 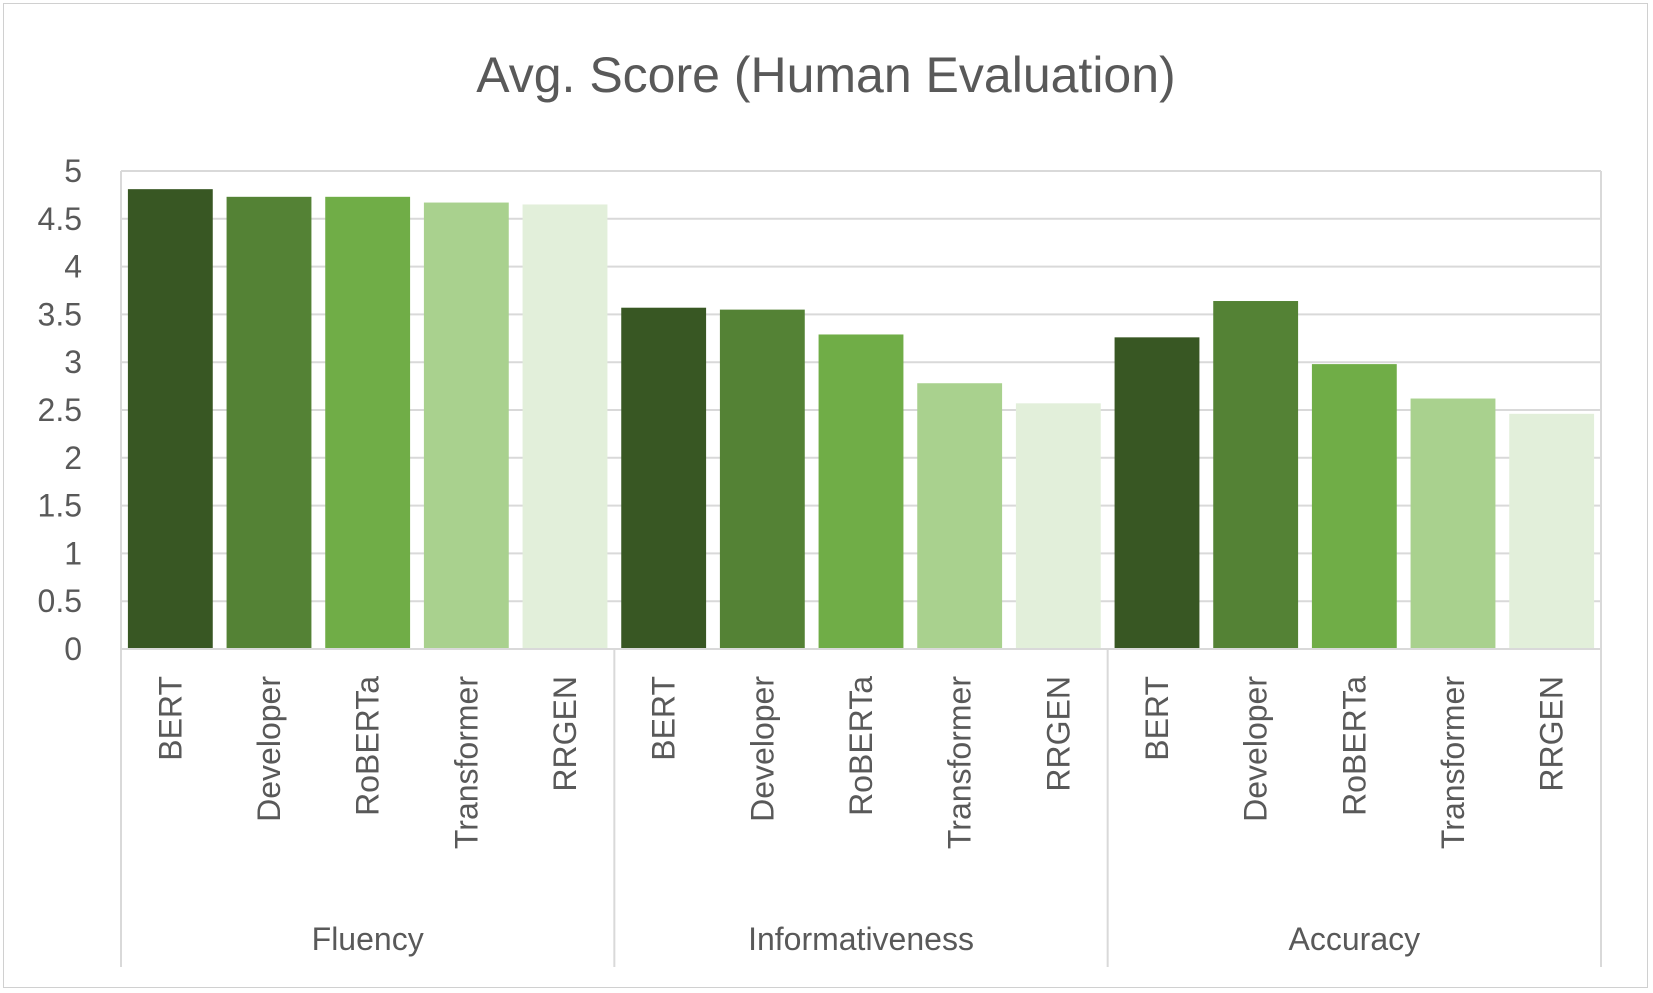 What do you see at coordinates (73, 267) in the screenshot?
I see `y-tick-label: 4` at bounding box center [73, 267].